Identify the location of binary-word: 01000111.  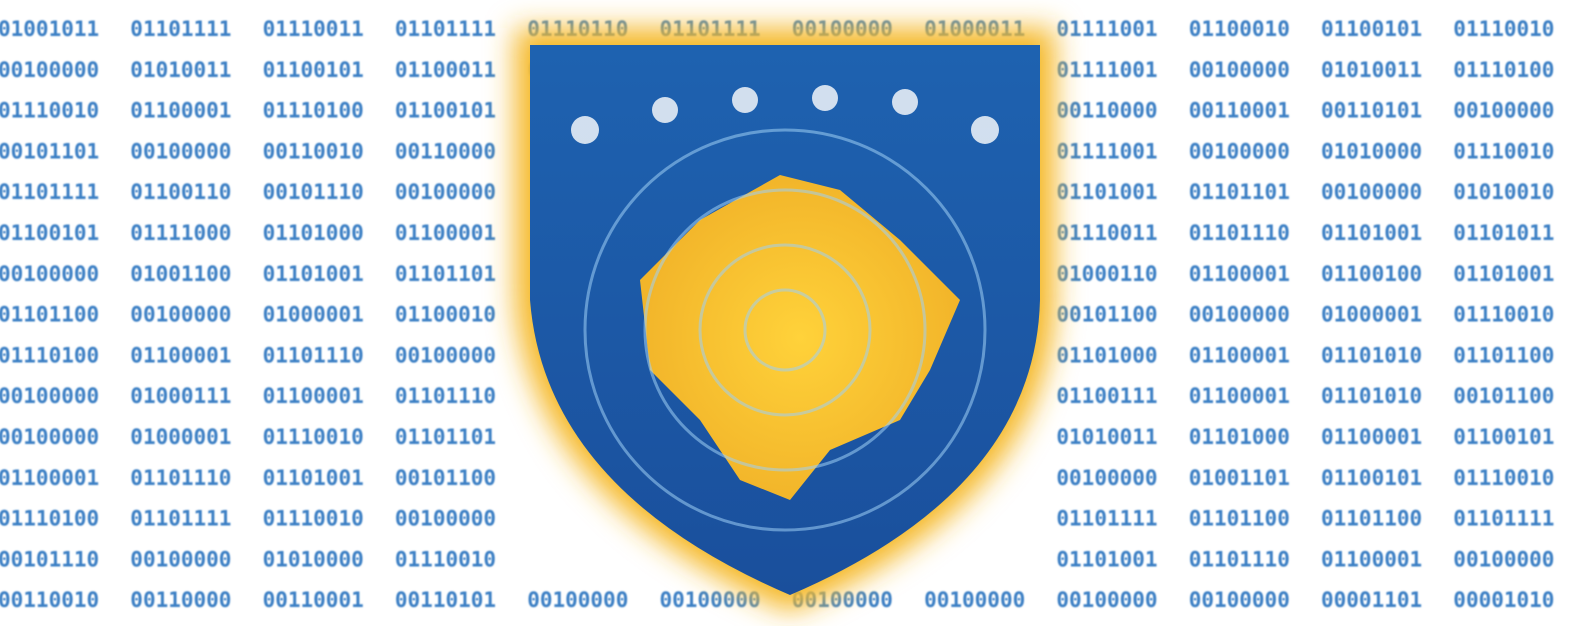
(180, 396).